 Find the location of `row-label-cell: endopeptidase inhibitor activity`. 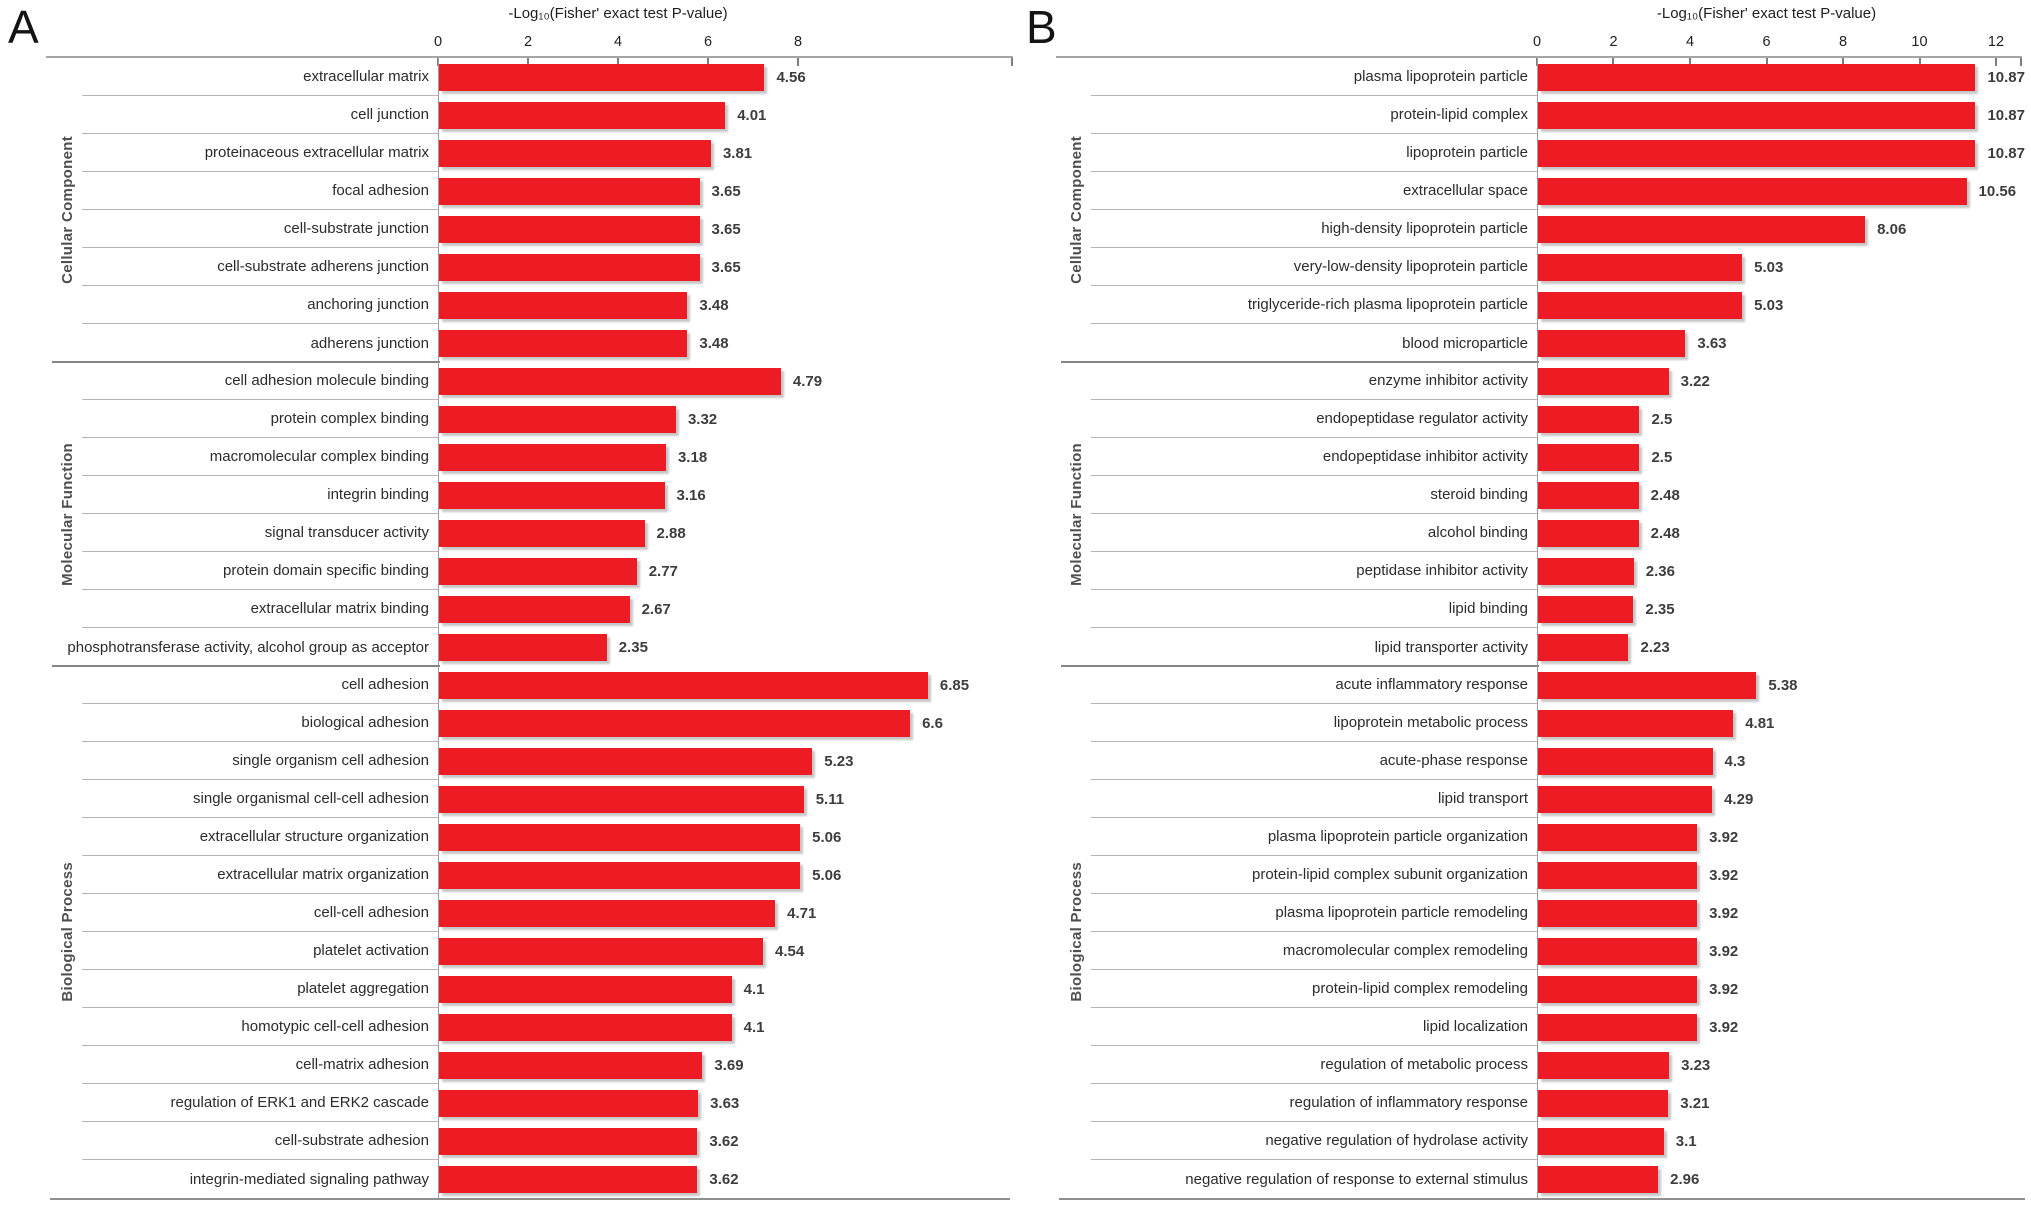

row-label-cell: endopeptidase inhibitor activity is located at coordinates (1314, 457).